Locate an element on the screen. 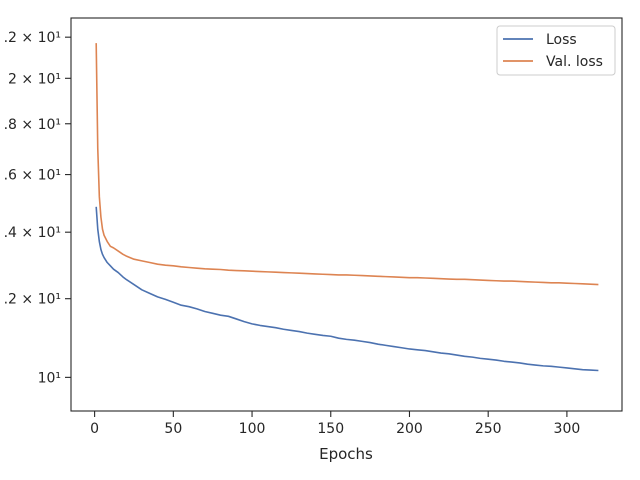 The height and width of the screenshot is (480, 640). x-tick-label: 50 is located at coordinates (173, 429).